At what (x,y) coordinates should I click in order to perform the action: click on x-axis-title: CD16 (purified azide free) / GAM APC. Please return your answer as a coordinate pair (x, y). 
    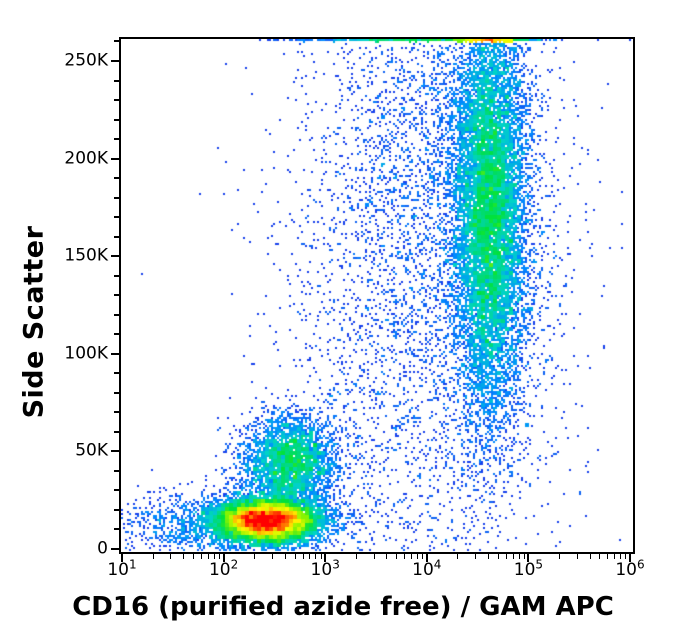
    Looking at the image, I should click on (343, 607).